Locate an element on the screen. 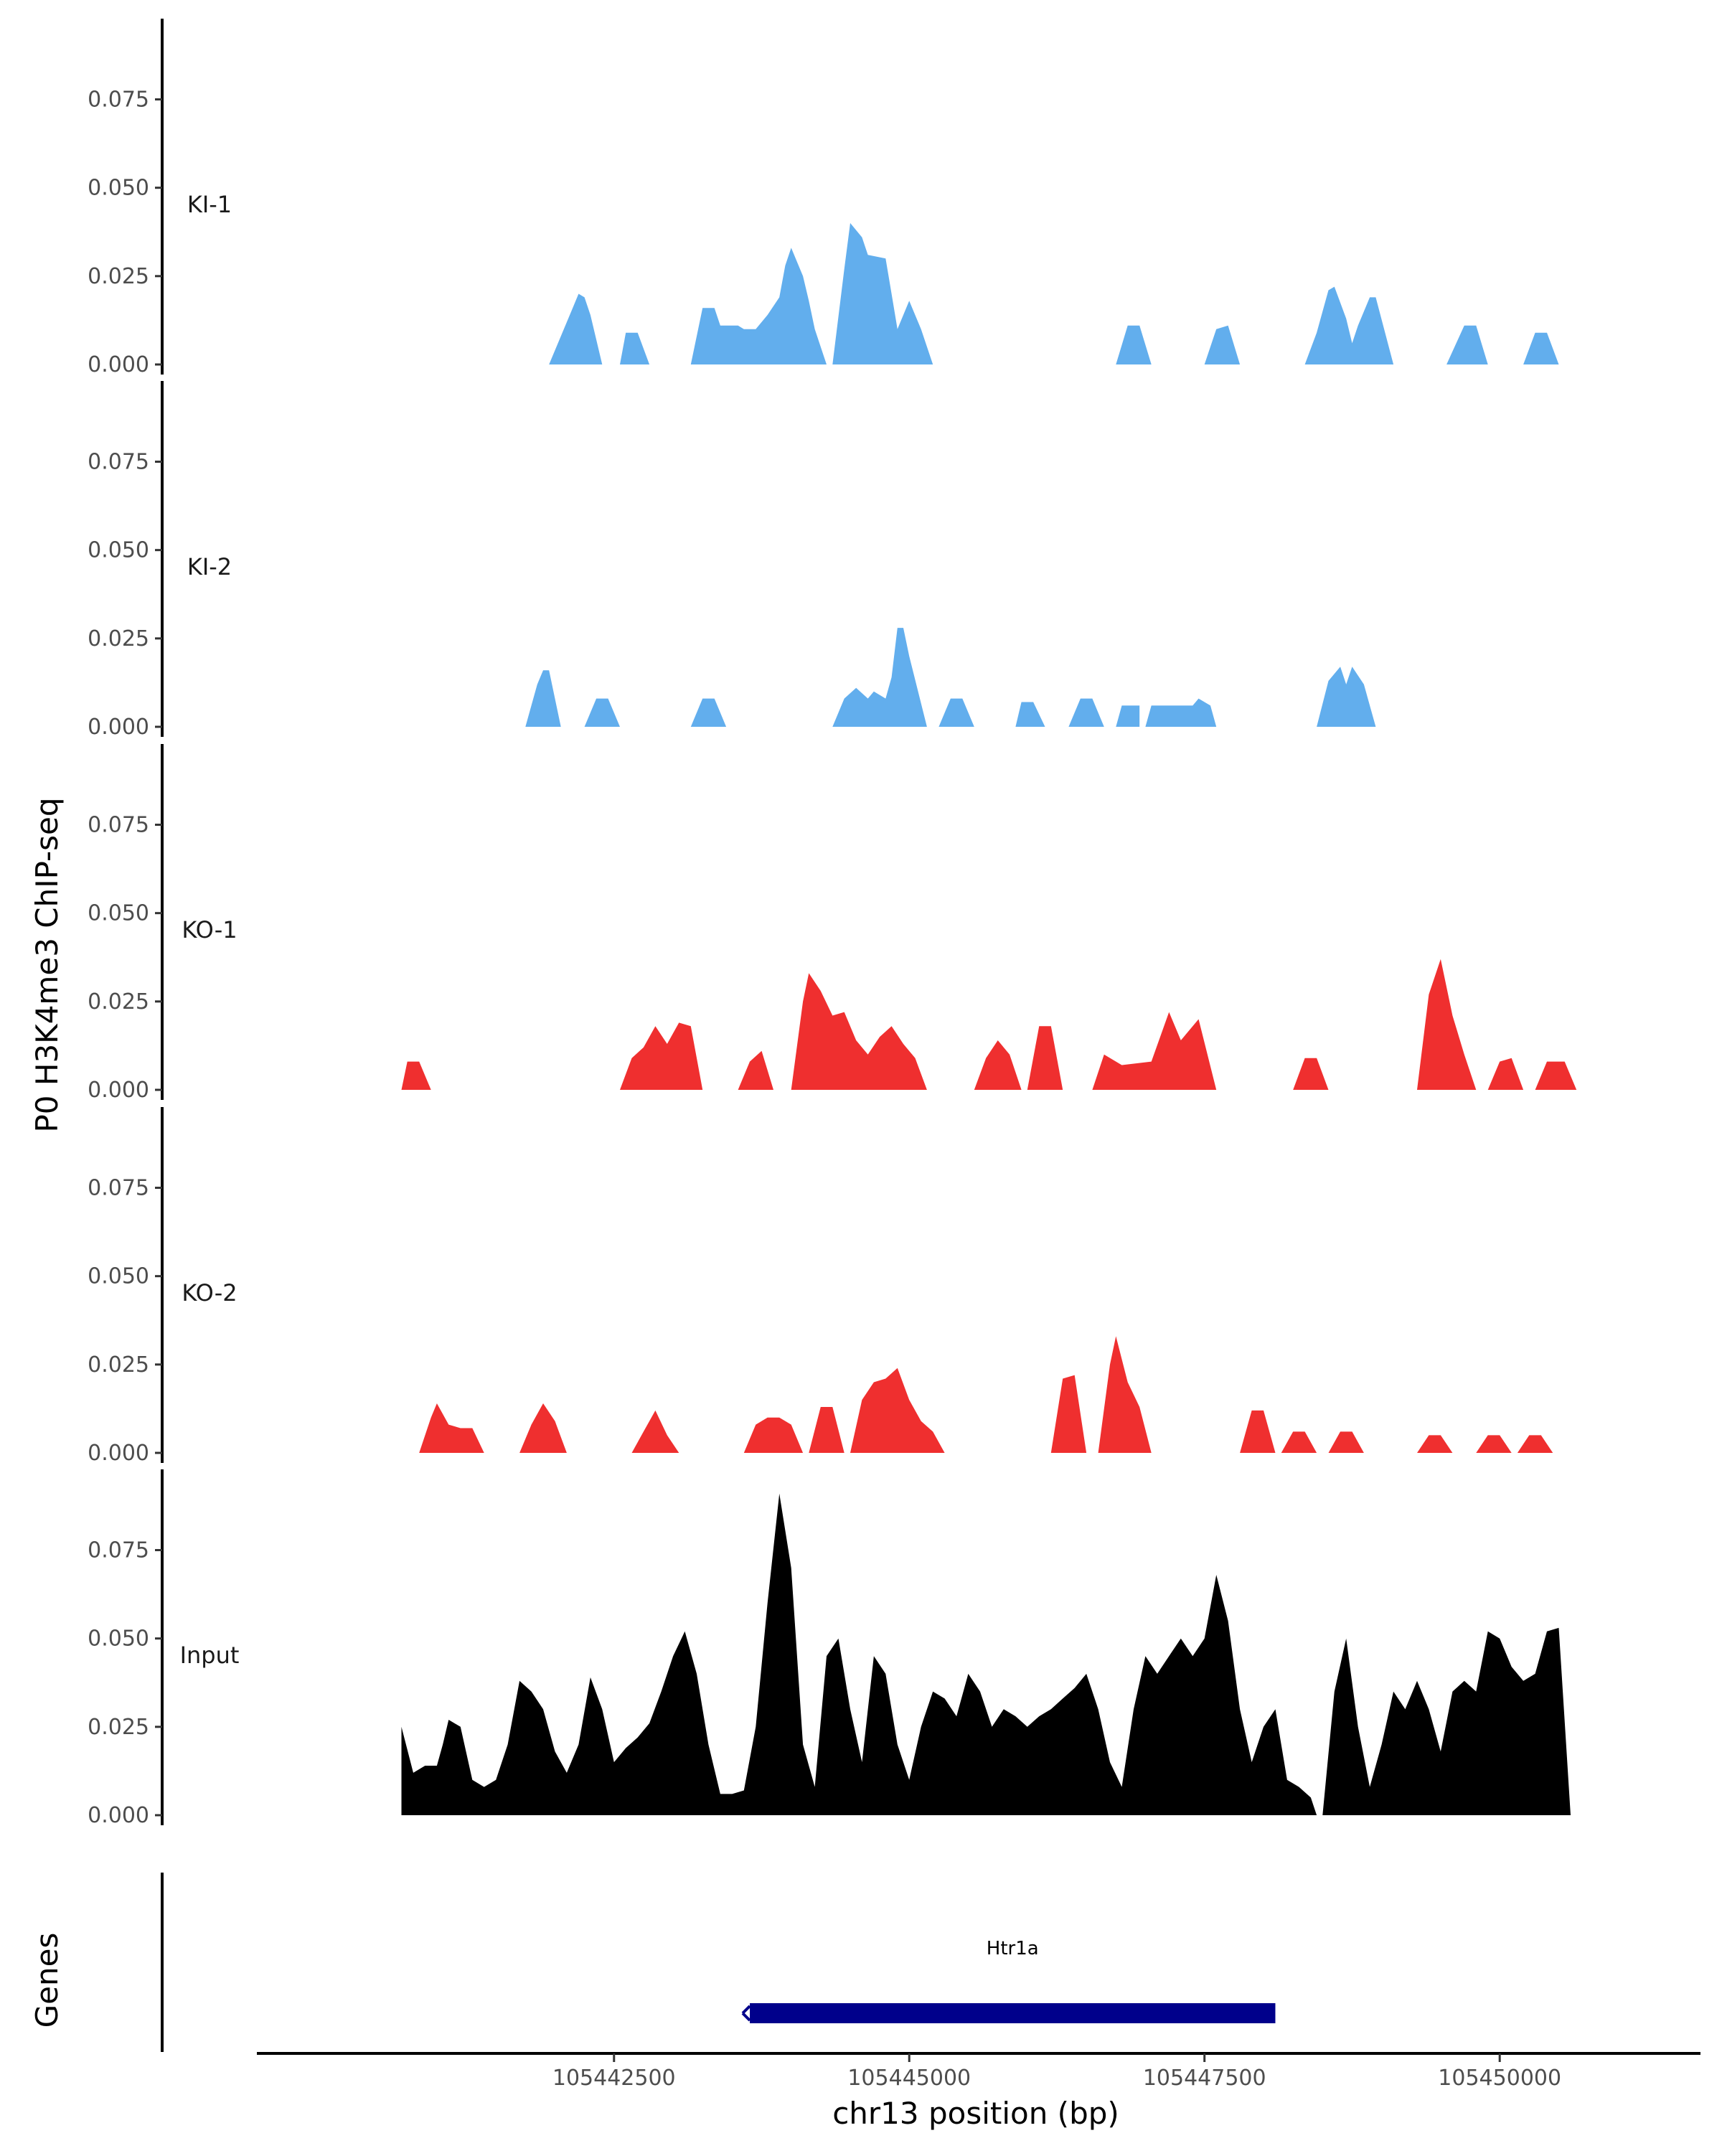  gene-body-htr1a is located at coordinates (1013, 2013).